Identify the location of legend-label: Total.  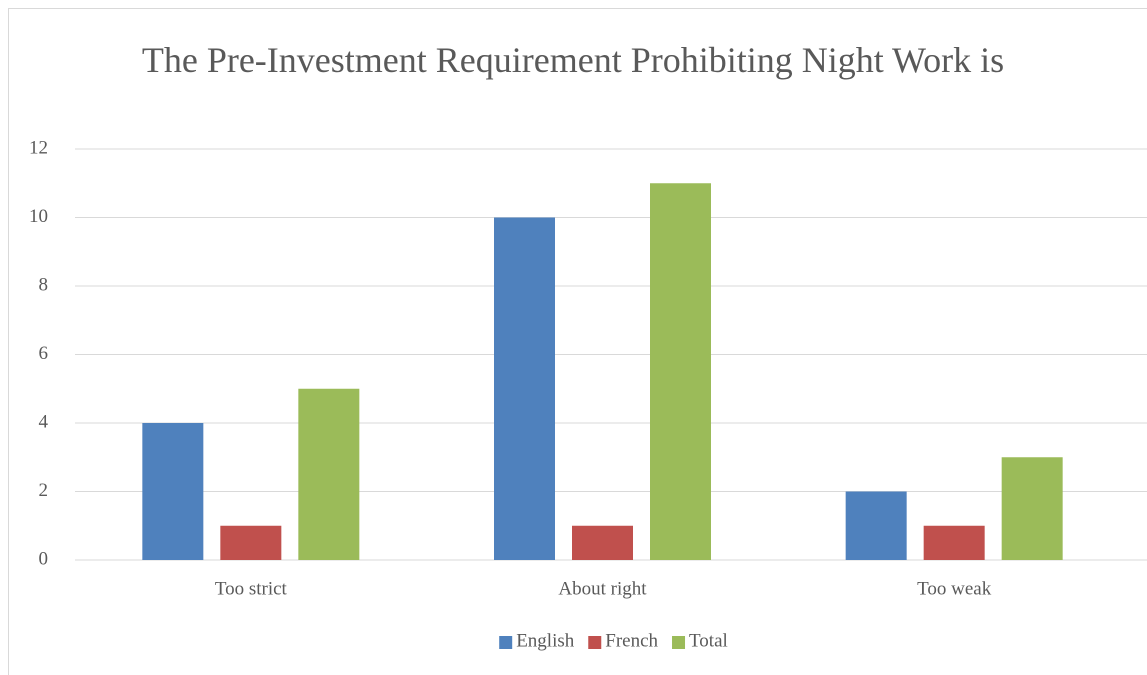
(708, 640).